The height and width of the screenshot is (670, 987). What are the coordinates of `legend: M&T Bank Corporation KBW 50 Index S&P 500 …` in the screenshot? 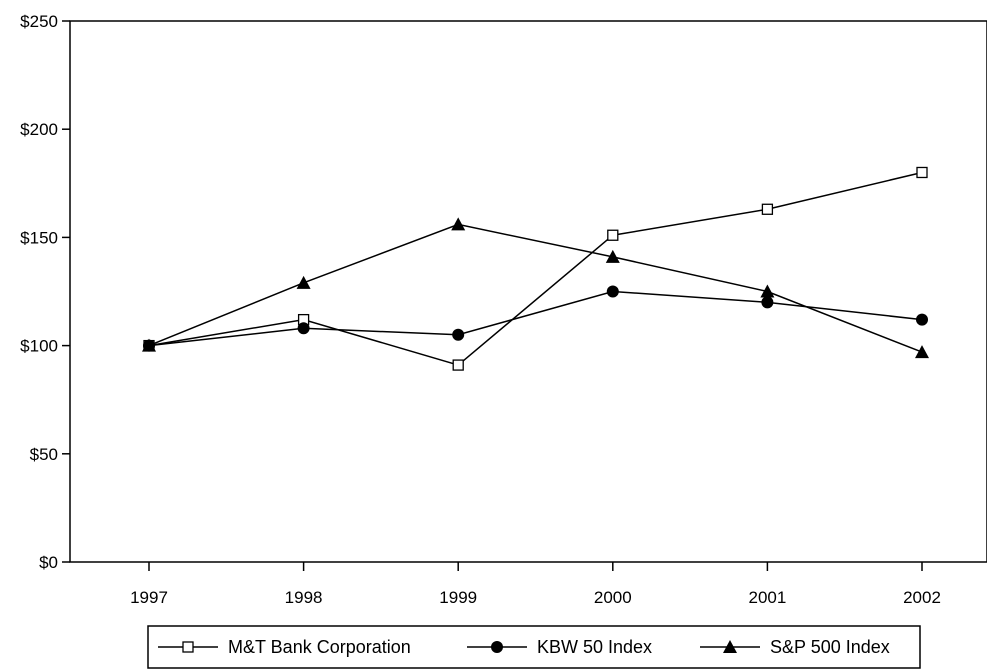 It's located at (534, 647).